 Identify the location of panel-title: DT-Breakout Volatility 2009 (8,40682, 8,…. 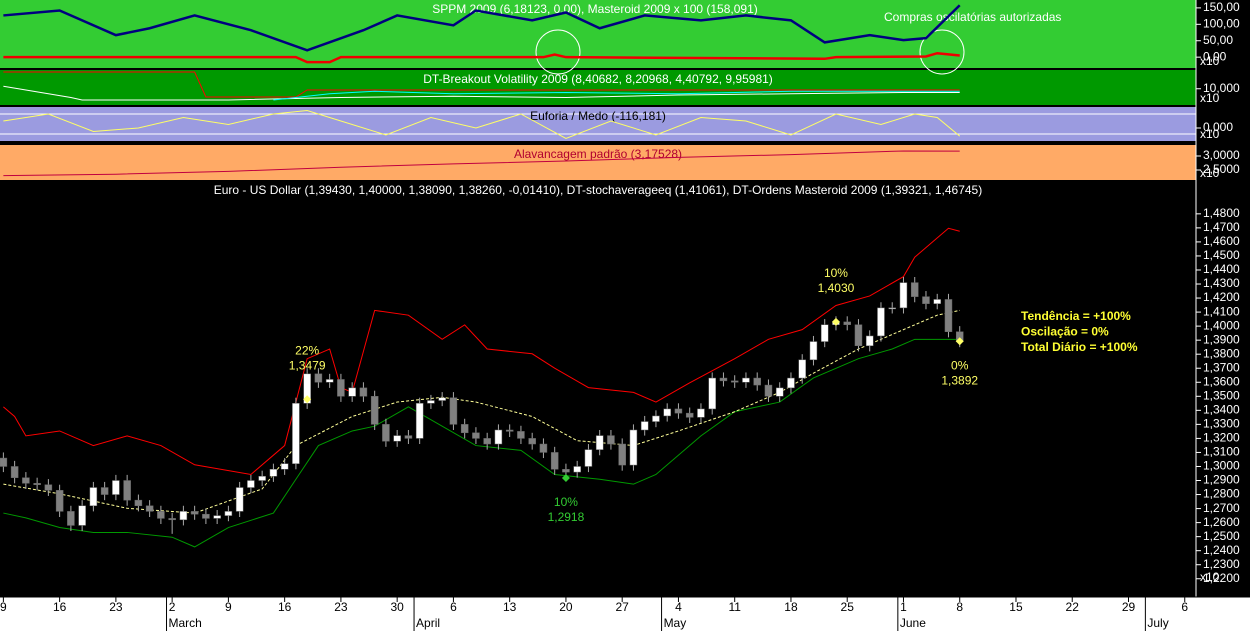
(598, 79).